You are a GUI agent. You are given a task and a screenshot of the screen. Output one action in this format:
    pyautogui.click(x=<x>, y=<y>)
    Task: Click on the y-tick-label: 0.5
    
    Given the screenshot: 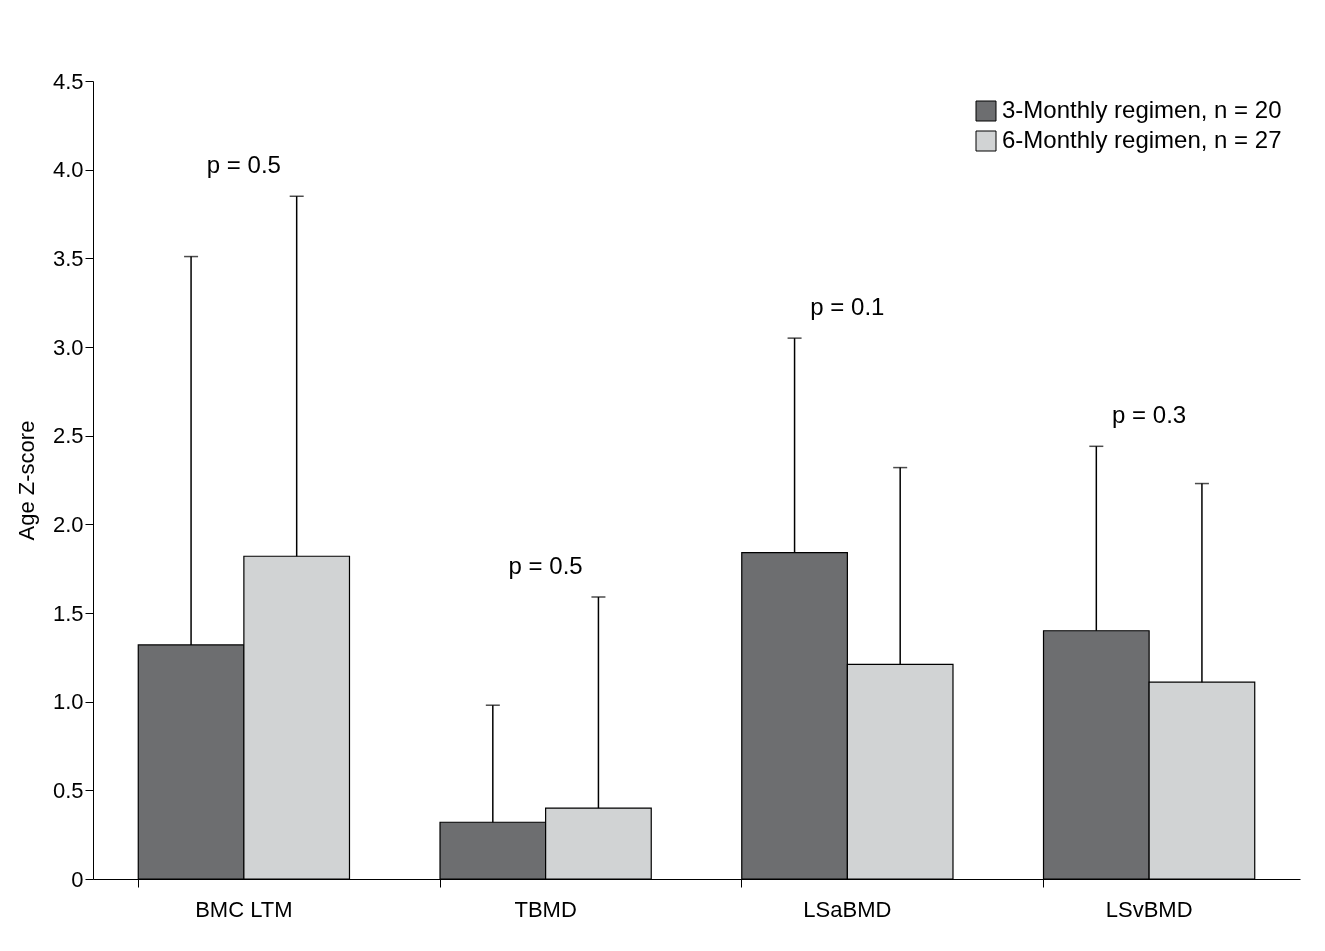 What is the action you would take?
    pyautogui.click(x=68, y=790)
    